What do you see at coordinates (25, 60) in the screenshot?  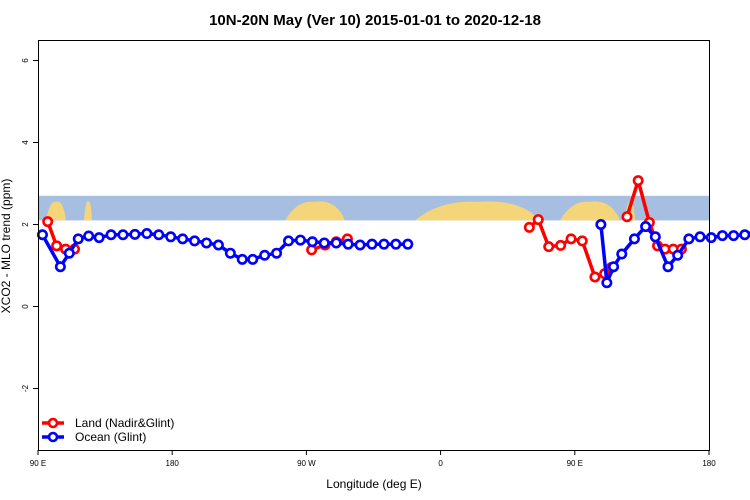 I see `y-tick-label: 6` at bounding box center [25, 60].